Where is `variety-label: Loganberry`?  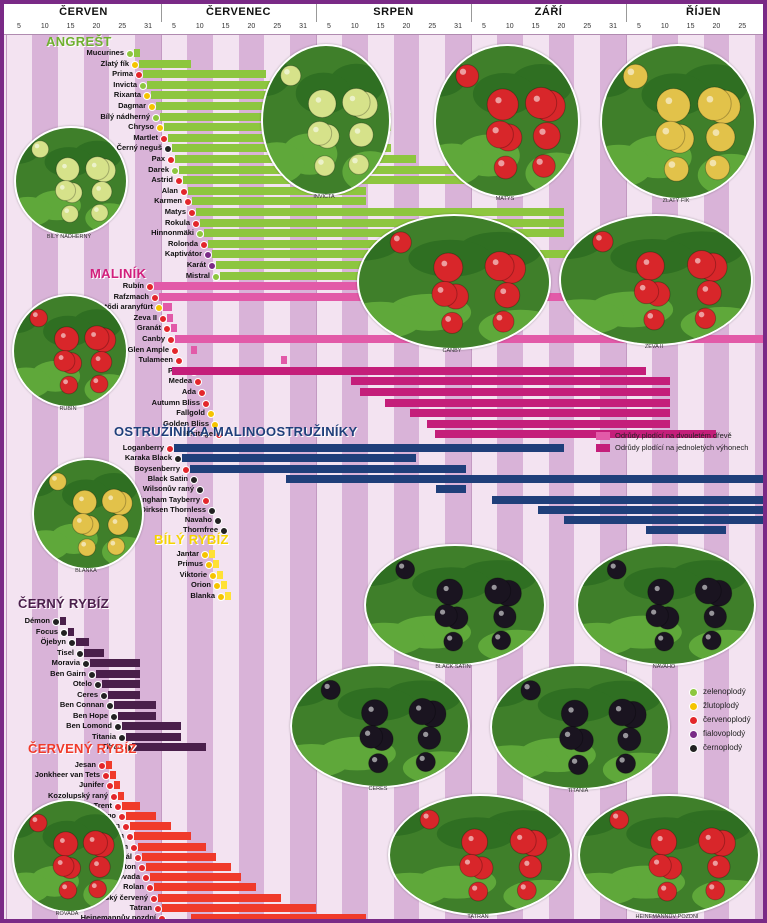
variety-label: Loganberry is located at coordinates (143, 447).